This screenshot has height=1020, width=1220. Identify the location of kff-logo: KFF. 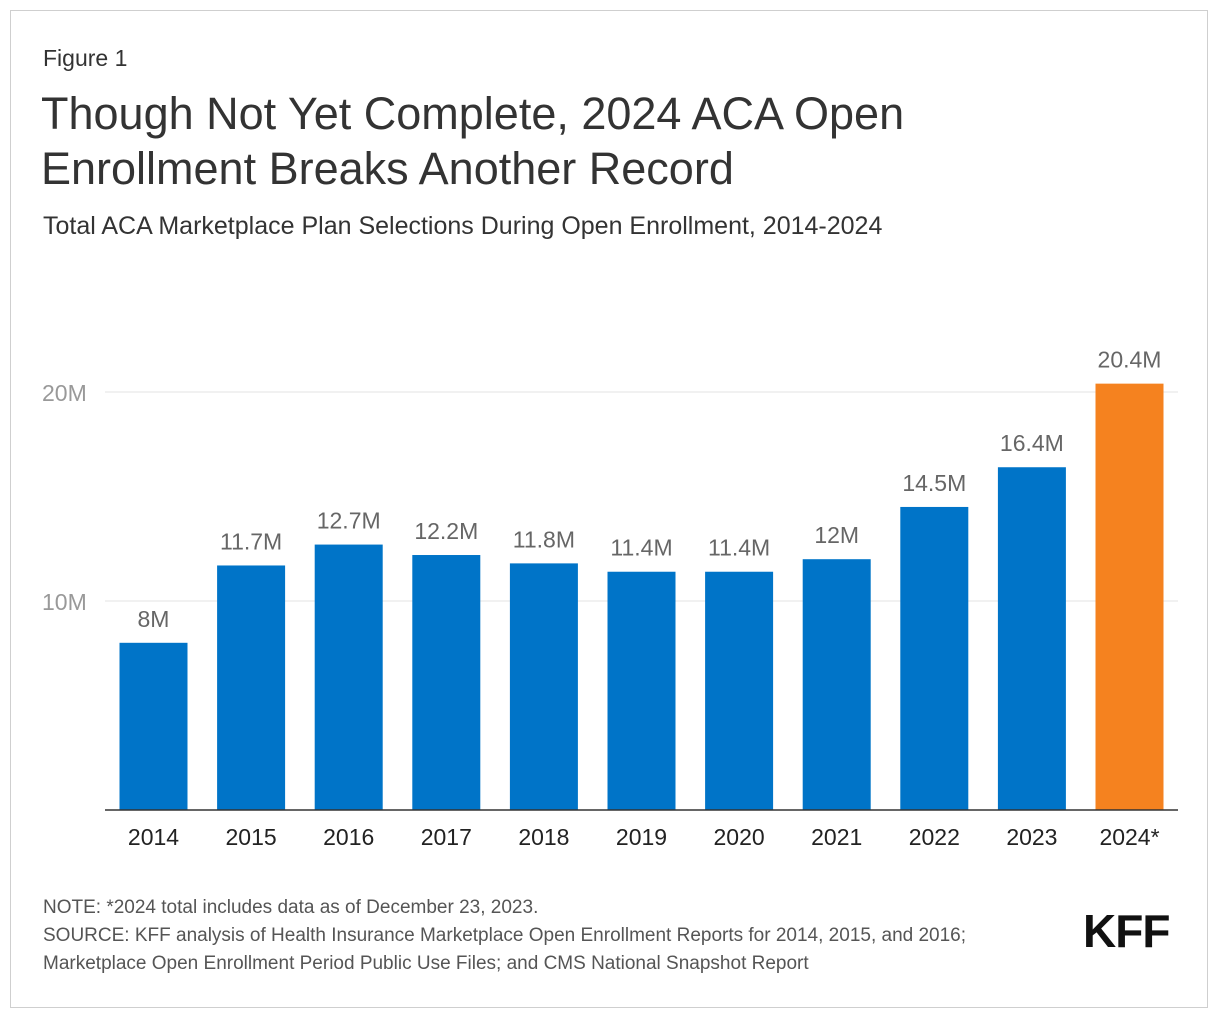
(1126, 931).